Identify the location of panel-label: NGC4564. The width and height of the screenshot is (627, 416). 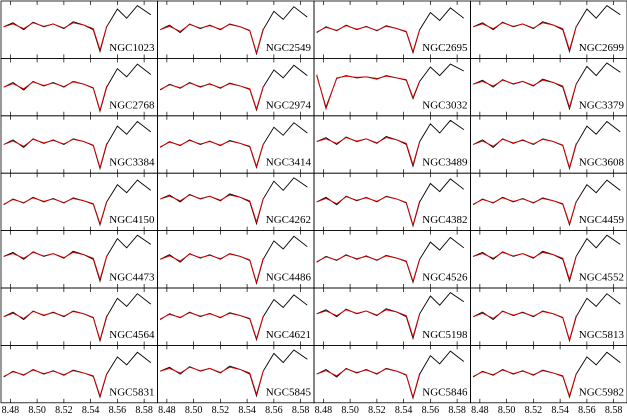
(132, 335).